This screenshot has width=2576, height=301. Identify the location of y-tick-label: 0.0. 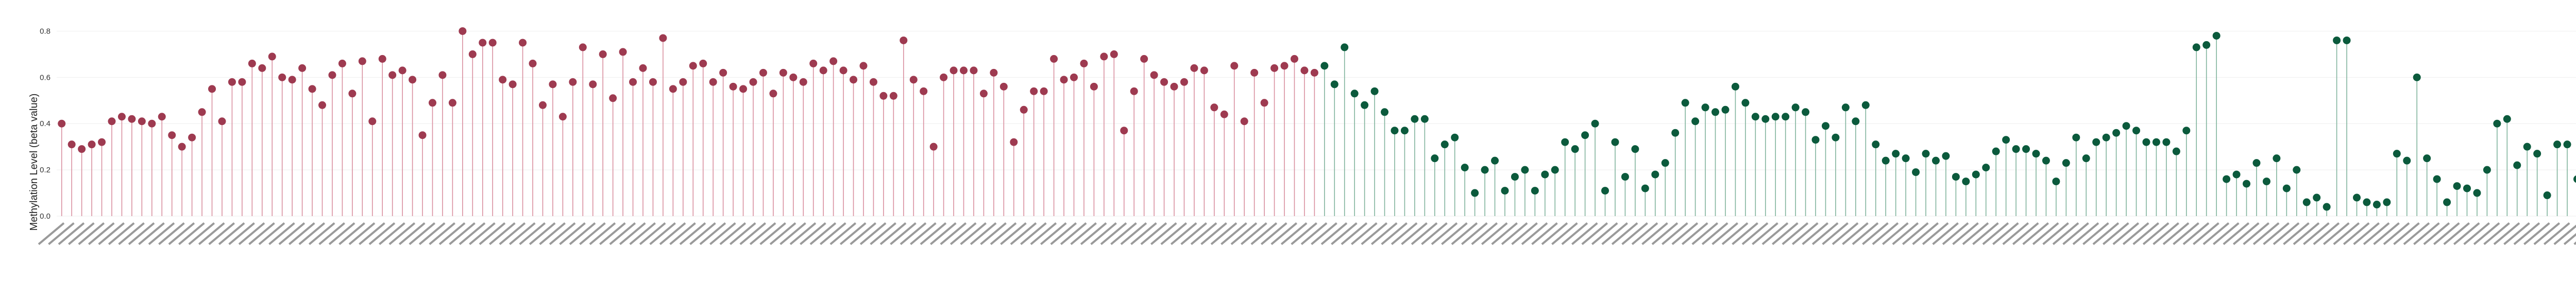
(45, 216).